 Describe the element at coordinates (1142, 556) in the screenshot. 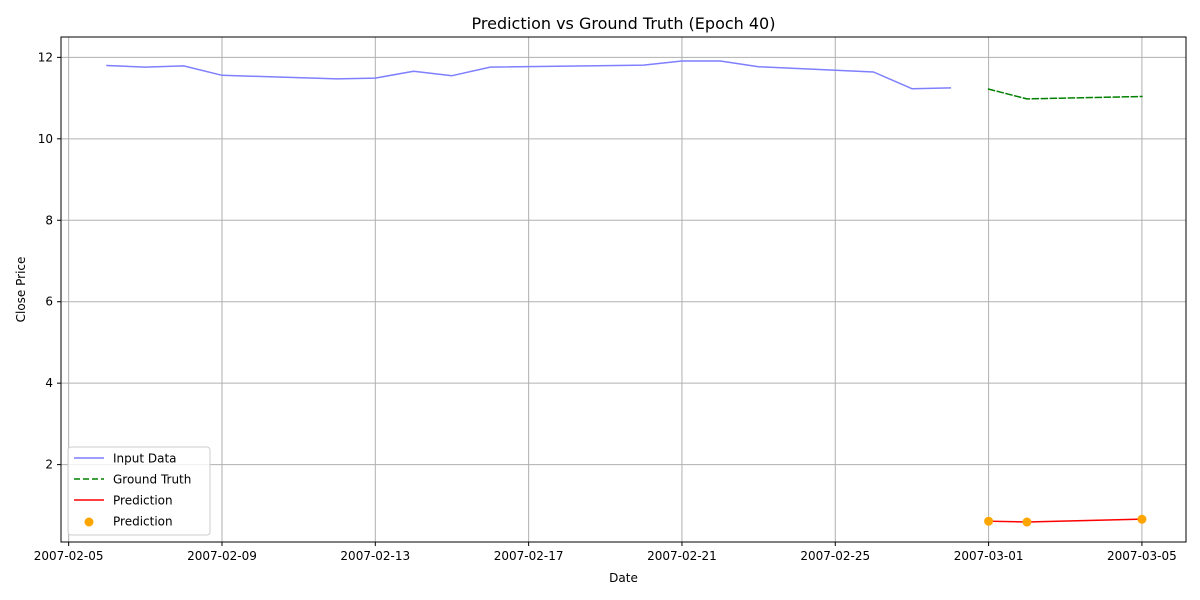

I see `x-tick-label: 2007-03-05` at that location.